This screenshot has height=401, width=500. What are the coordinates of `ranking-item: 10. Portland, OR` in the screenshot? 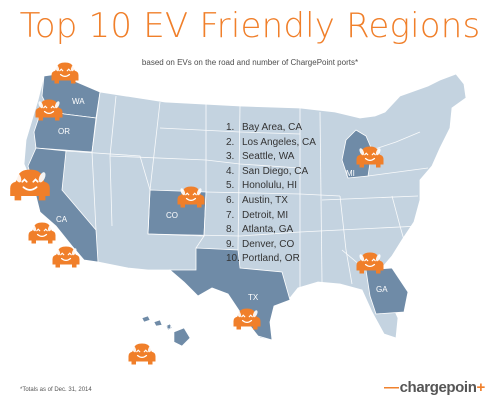 It's located at (271, 259).